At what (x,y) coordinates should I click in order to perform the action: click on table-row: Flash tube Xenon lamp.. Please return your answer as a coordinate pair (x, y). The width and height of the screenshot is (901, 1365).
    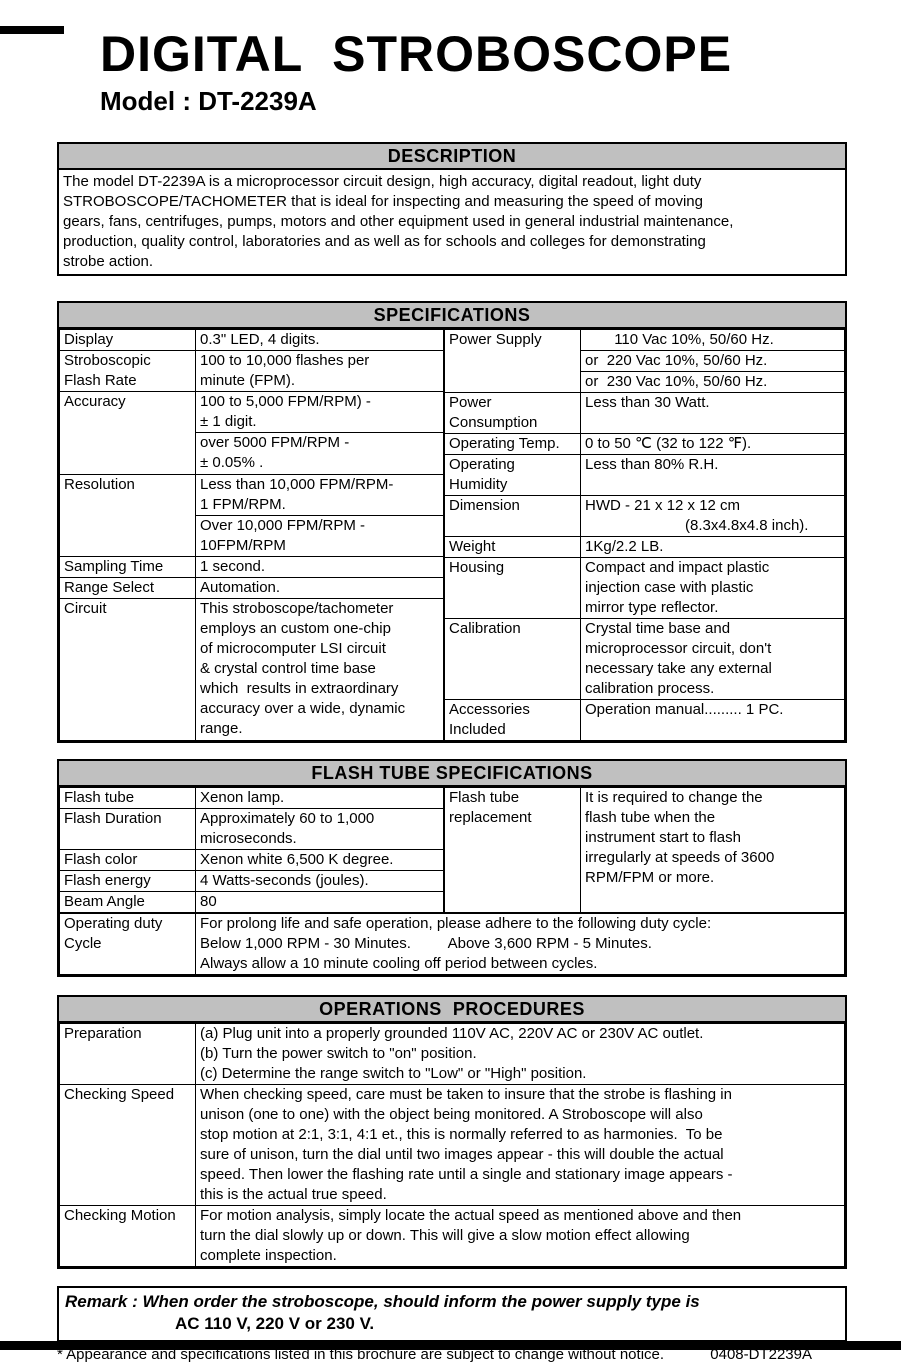
    Looking at the image, I should click on (252, 798).